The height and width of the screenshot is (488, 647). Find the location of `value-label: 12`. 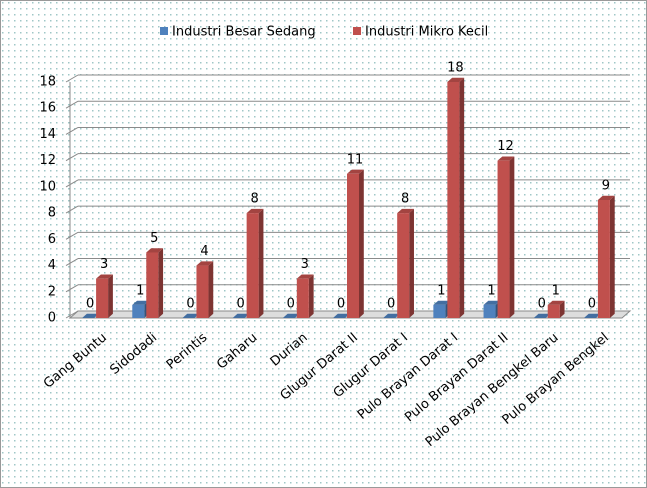

value-label: 12 is located at coordinates (505, 146).